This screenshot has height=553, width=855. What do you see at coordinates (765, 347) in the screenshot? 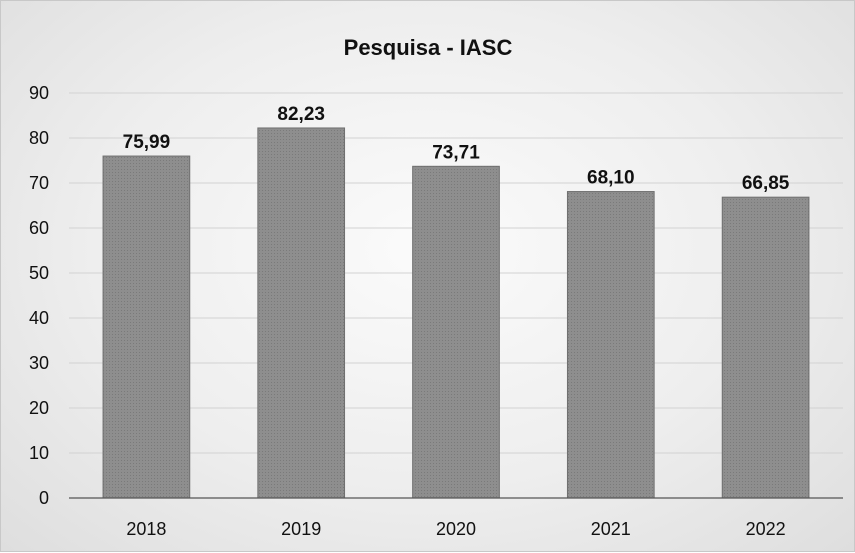
I see `bar-2022` at bounding box center [765, 347].